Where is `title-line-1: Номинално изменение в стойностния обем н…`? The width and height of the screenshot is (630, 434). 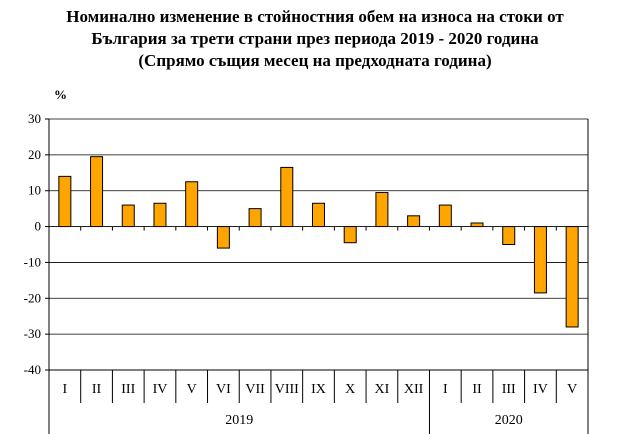
title-line-1: Номинално изменение в стойностния обем н… is located at coordinates (315, 16).